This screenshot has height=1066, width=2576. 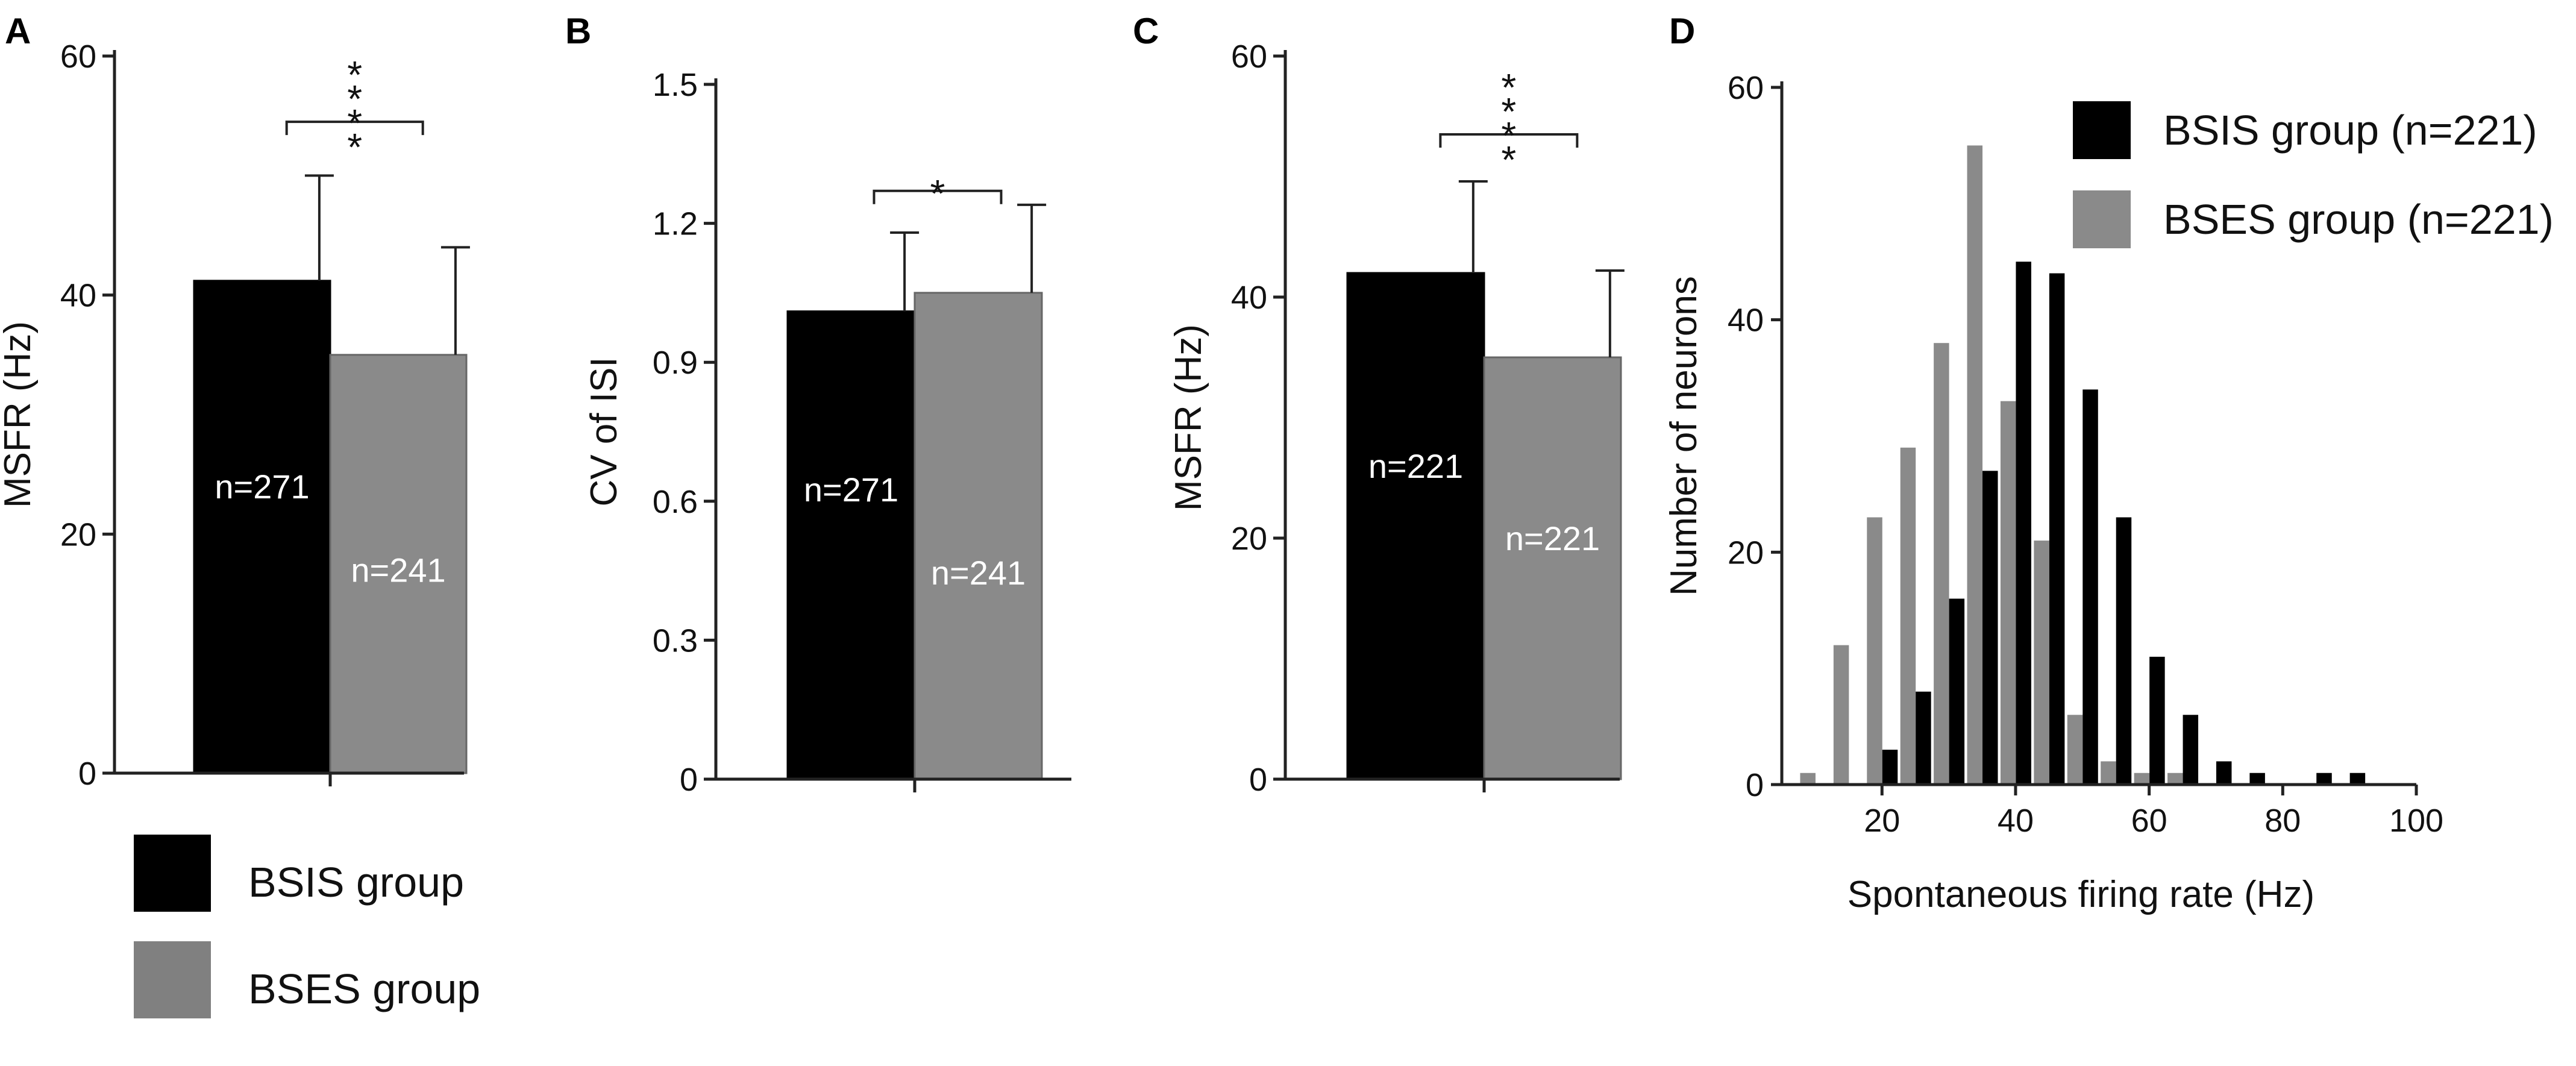 What do you see at coordinates (364, 988) in the screenshot?
I see `legend-label-bses: BSES group` at bounding box center [364, 988].